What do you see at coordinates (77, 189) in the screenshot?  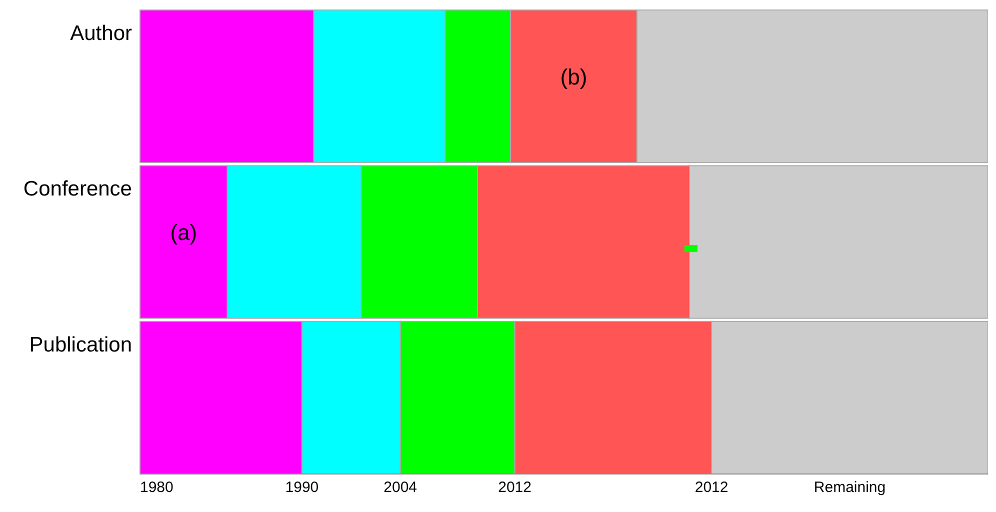 I see `y-tick-label: Conference` at bounding box center [77, 189].